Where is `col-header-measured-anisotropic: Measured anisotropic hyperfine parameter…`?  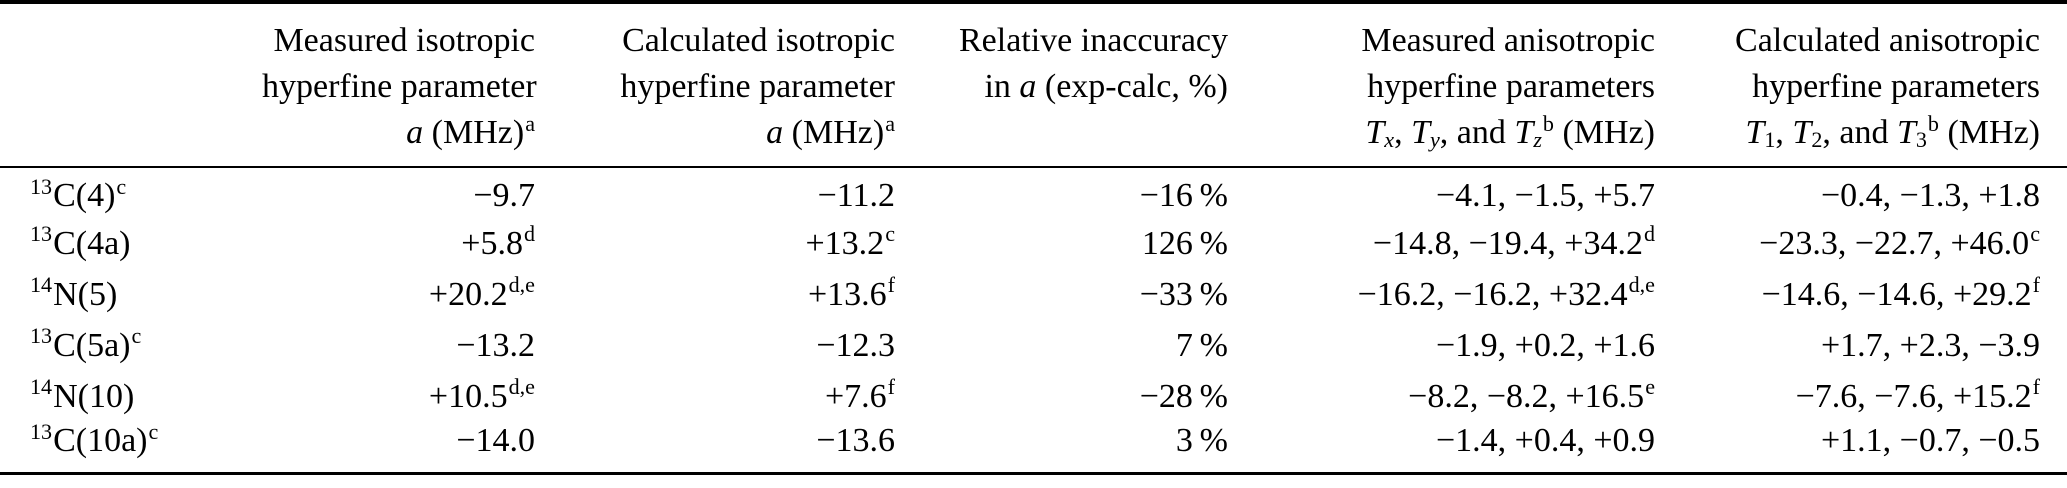 col-header-measured-anisotropic: Measured anisotropic hyperfine parameter… is located at coordinates (1441, 85).